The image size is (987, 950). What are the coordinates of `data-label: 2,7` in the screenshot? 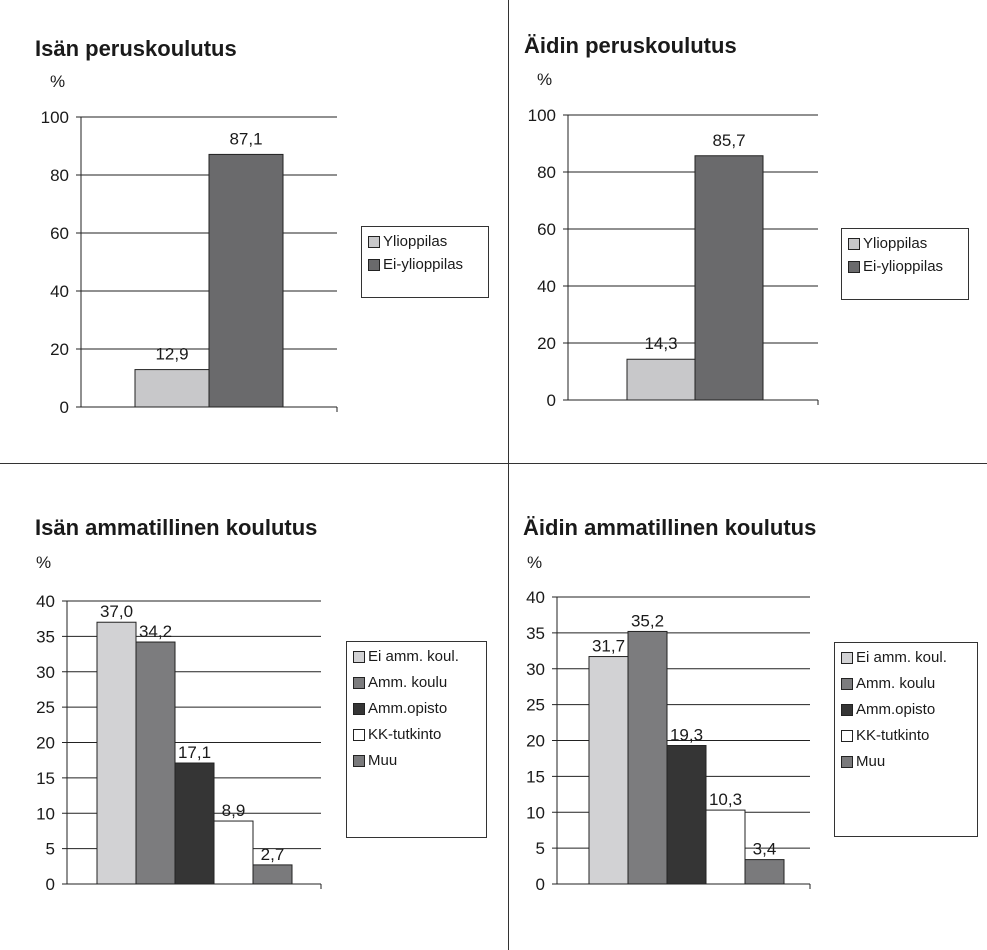 It's located at (273, 854).